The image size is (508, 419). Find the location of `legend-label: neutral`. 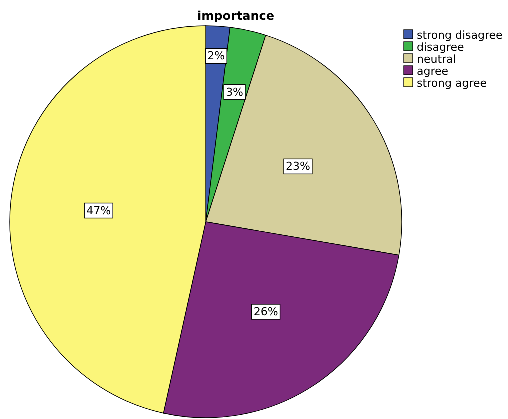

legend-label: neutral is located at coordinates (436, 59).